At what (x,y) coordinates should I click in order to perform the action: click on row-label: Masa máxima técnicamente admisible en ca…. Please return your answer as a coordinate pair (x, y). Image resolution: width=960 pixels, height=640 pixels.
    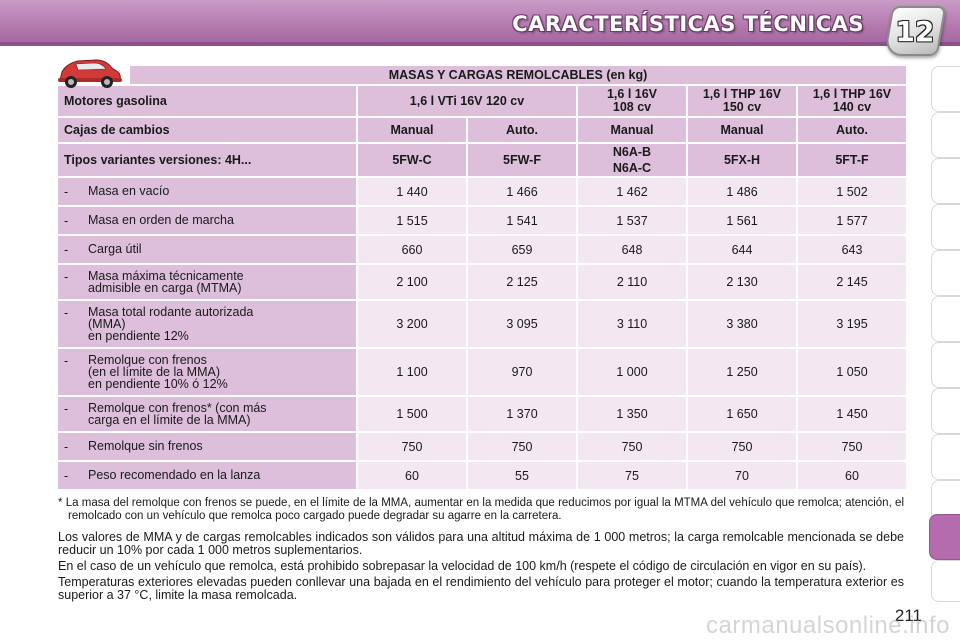
    Looking at the image, I should click on (166, 282).